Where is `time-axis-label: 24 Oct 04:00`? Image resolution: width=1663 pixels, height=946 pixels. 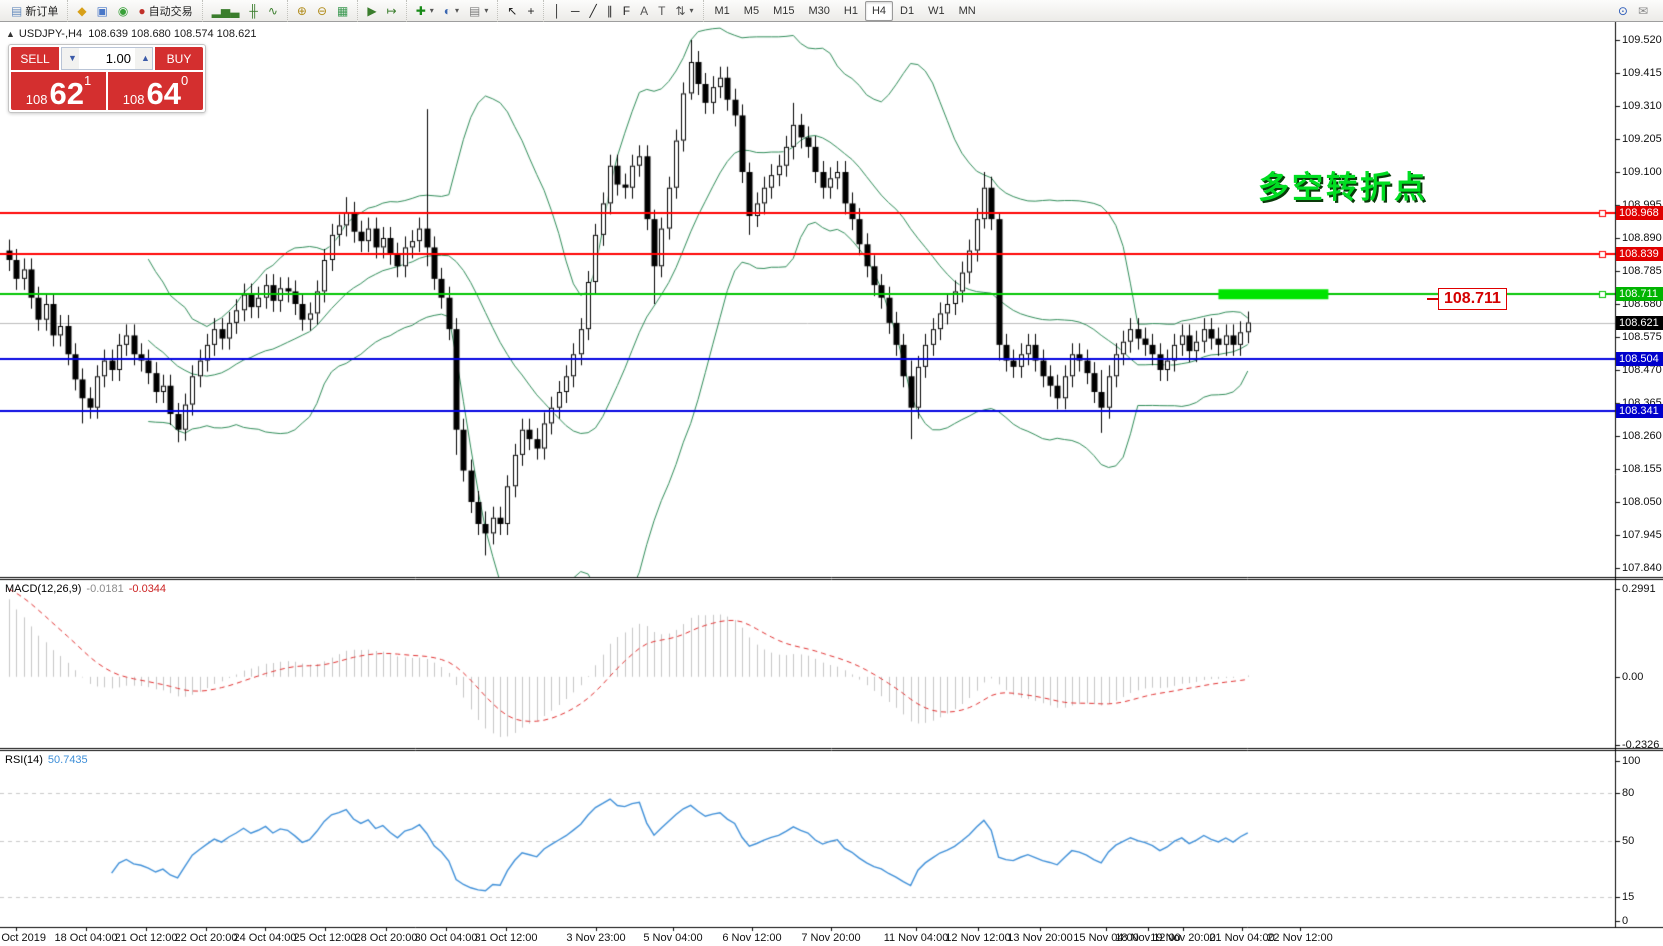
time-axis-label: 24 Oct 04:00 is located at coordinates (265, 938).